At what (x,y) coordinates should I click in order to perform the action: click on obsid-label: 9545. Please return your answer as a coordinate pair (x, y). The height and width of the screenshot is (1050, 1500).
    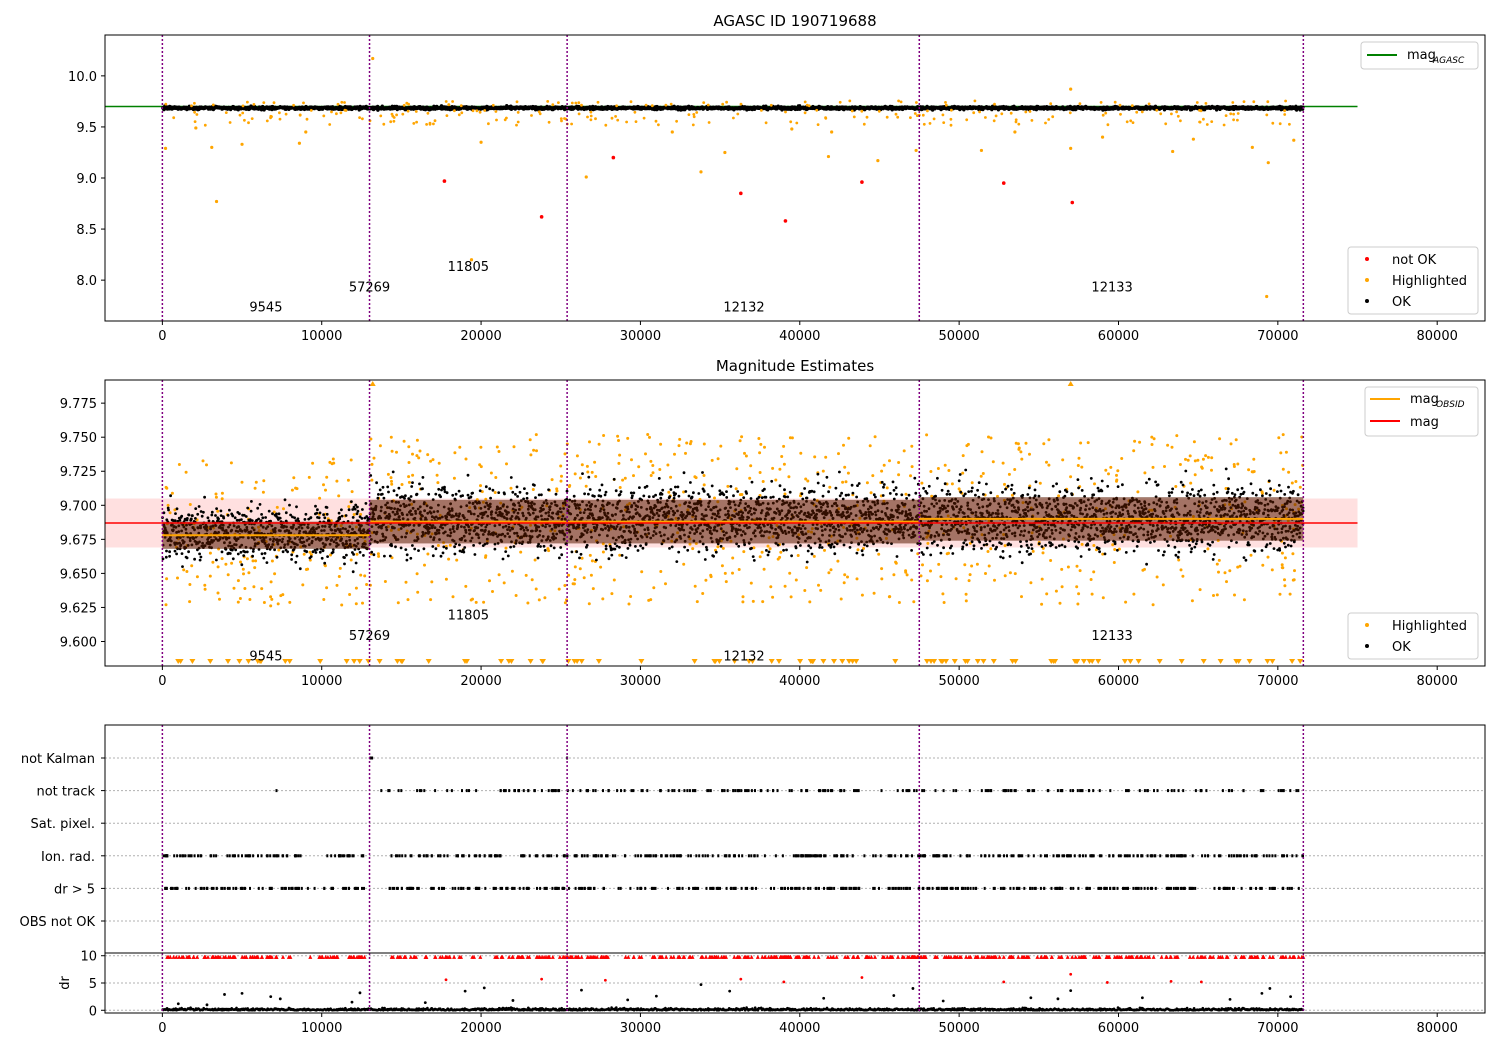
    Looking at the image, I should click on (265, 308).